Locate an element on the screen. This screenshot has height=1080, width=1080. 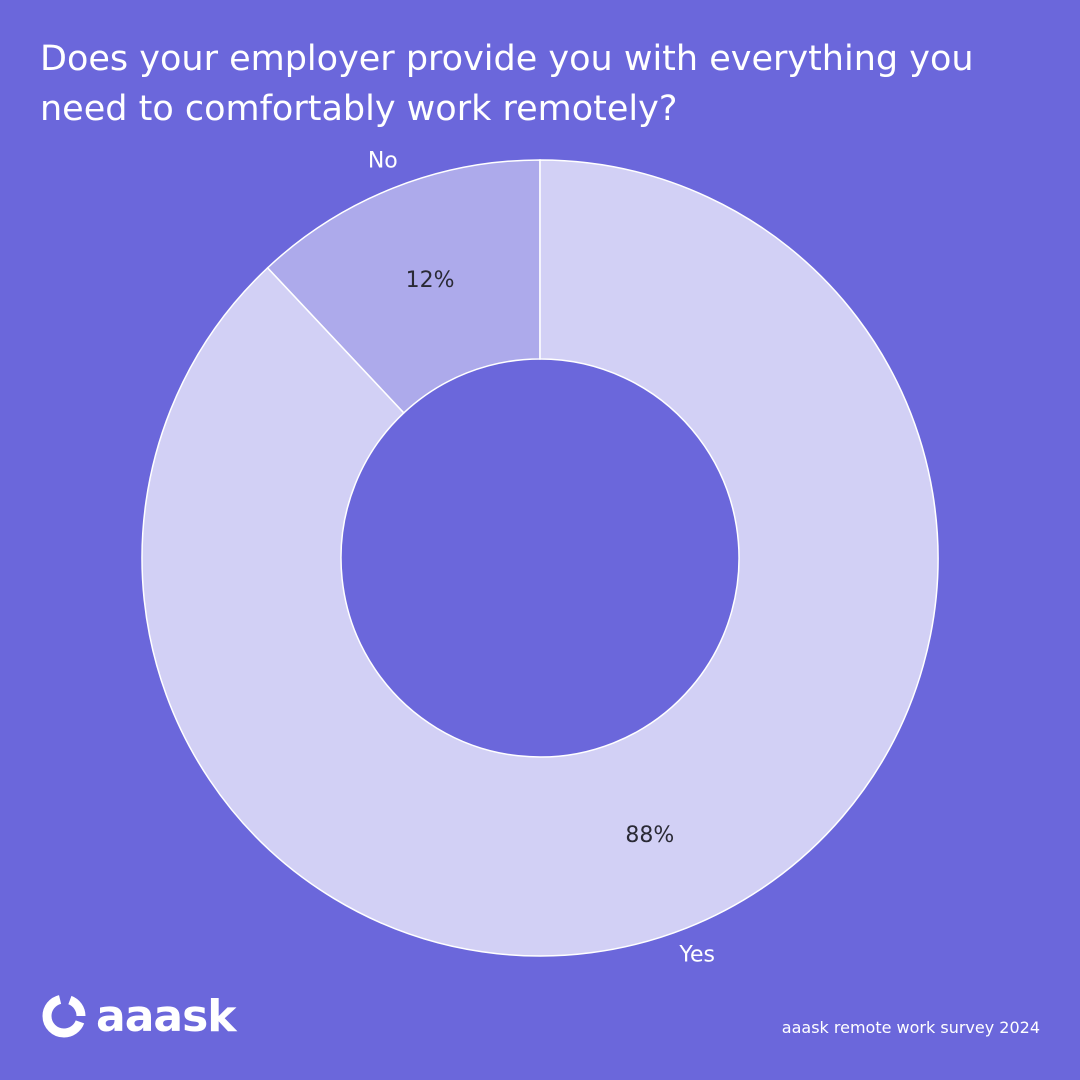
slice-no is located at coordinates (403, 286).